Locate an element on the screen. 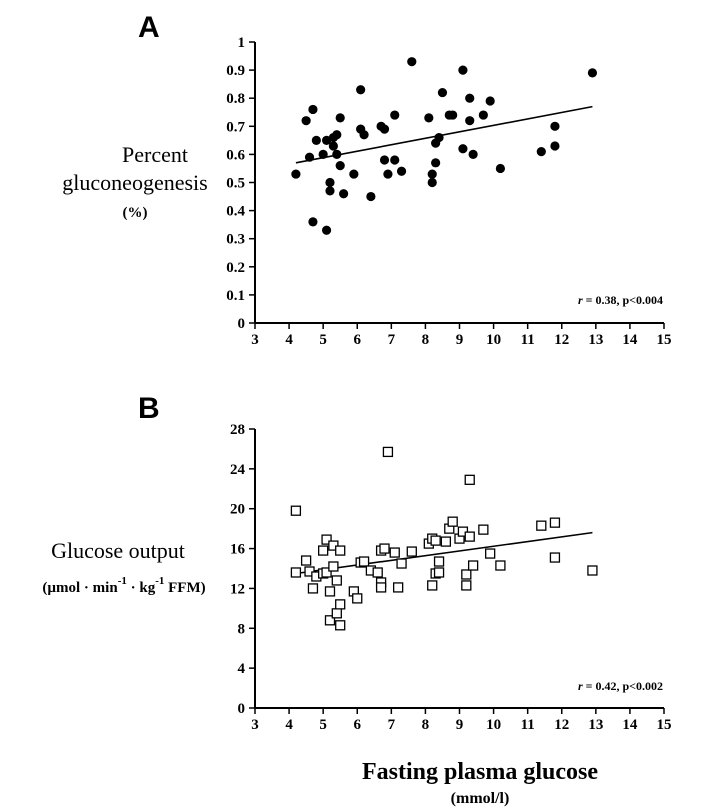 The image size is (703, 808). panel-a-marks is located at coordinates (444, 146).